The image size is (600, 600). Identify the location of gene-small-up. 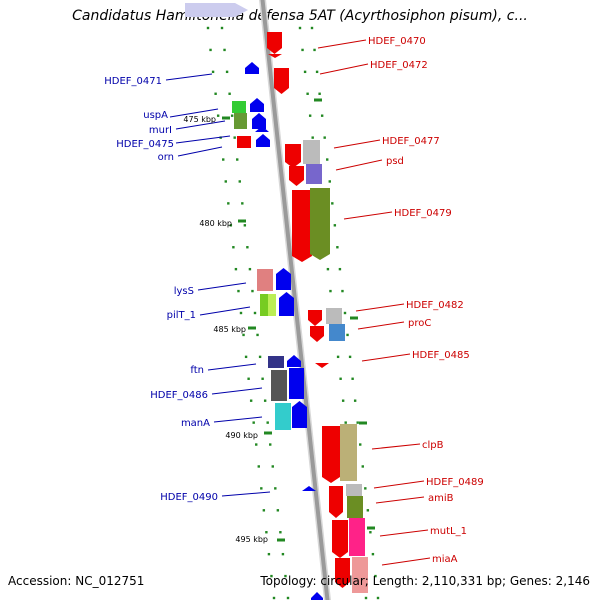
(262, 129).